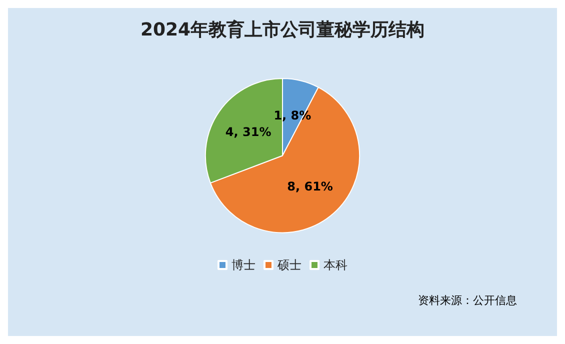 The image size is (565, 344). Describe the element at coordinates (310, 187) in the screenshot. I see `data-label: 8, 61%` at that location.